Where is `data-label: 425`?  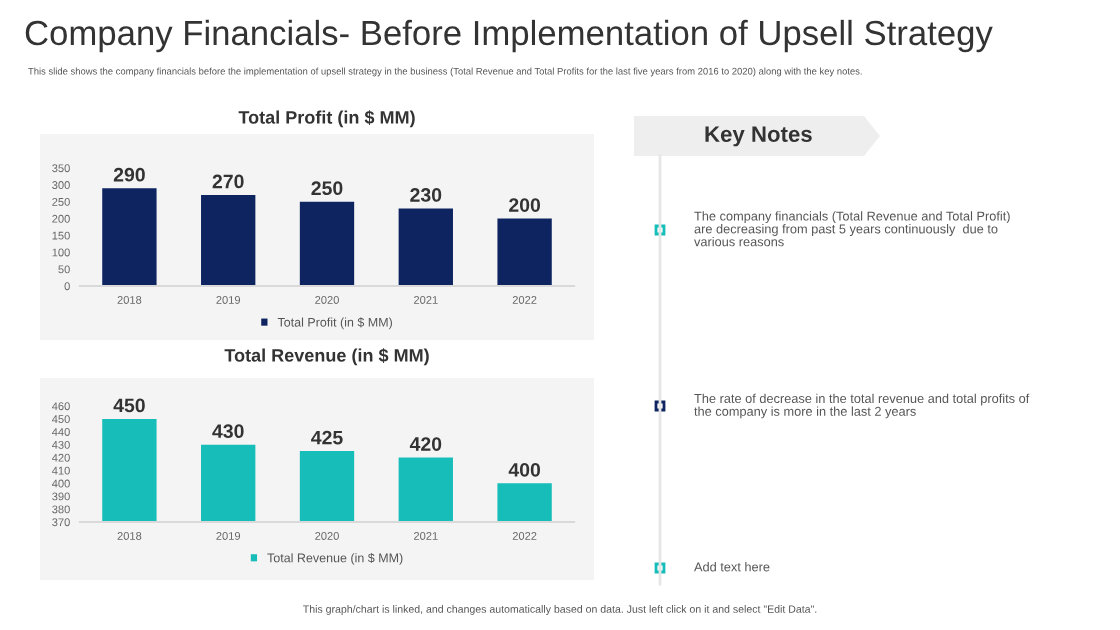
data-label: 425 is located at coordinates (327, 437).